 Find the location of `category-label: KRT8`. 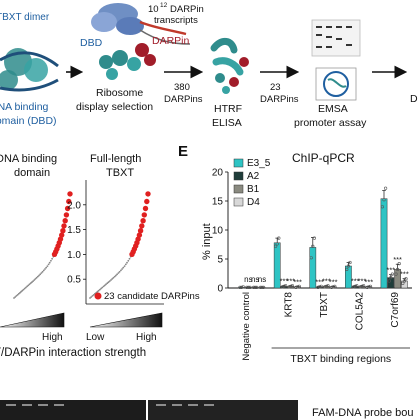

category-label: KRT8 is located at coordinates (288, 305).